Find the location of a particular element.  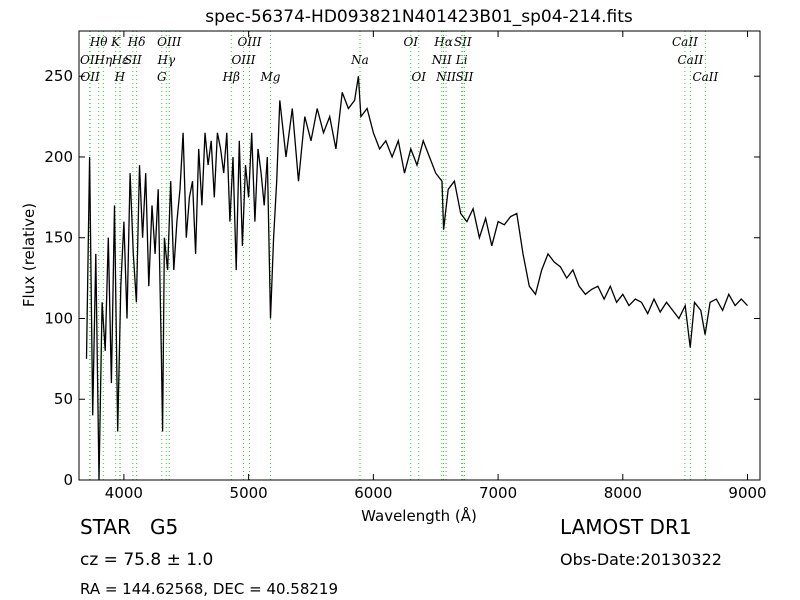

x-tick-label: 6000 is located at coordinates (373, 493).